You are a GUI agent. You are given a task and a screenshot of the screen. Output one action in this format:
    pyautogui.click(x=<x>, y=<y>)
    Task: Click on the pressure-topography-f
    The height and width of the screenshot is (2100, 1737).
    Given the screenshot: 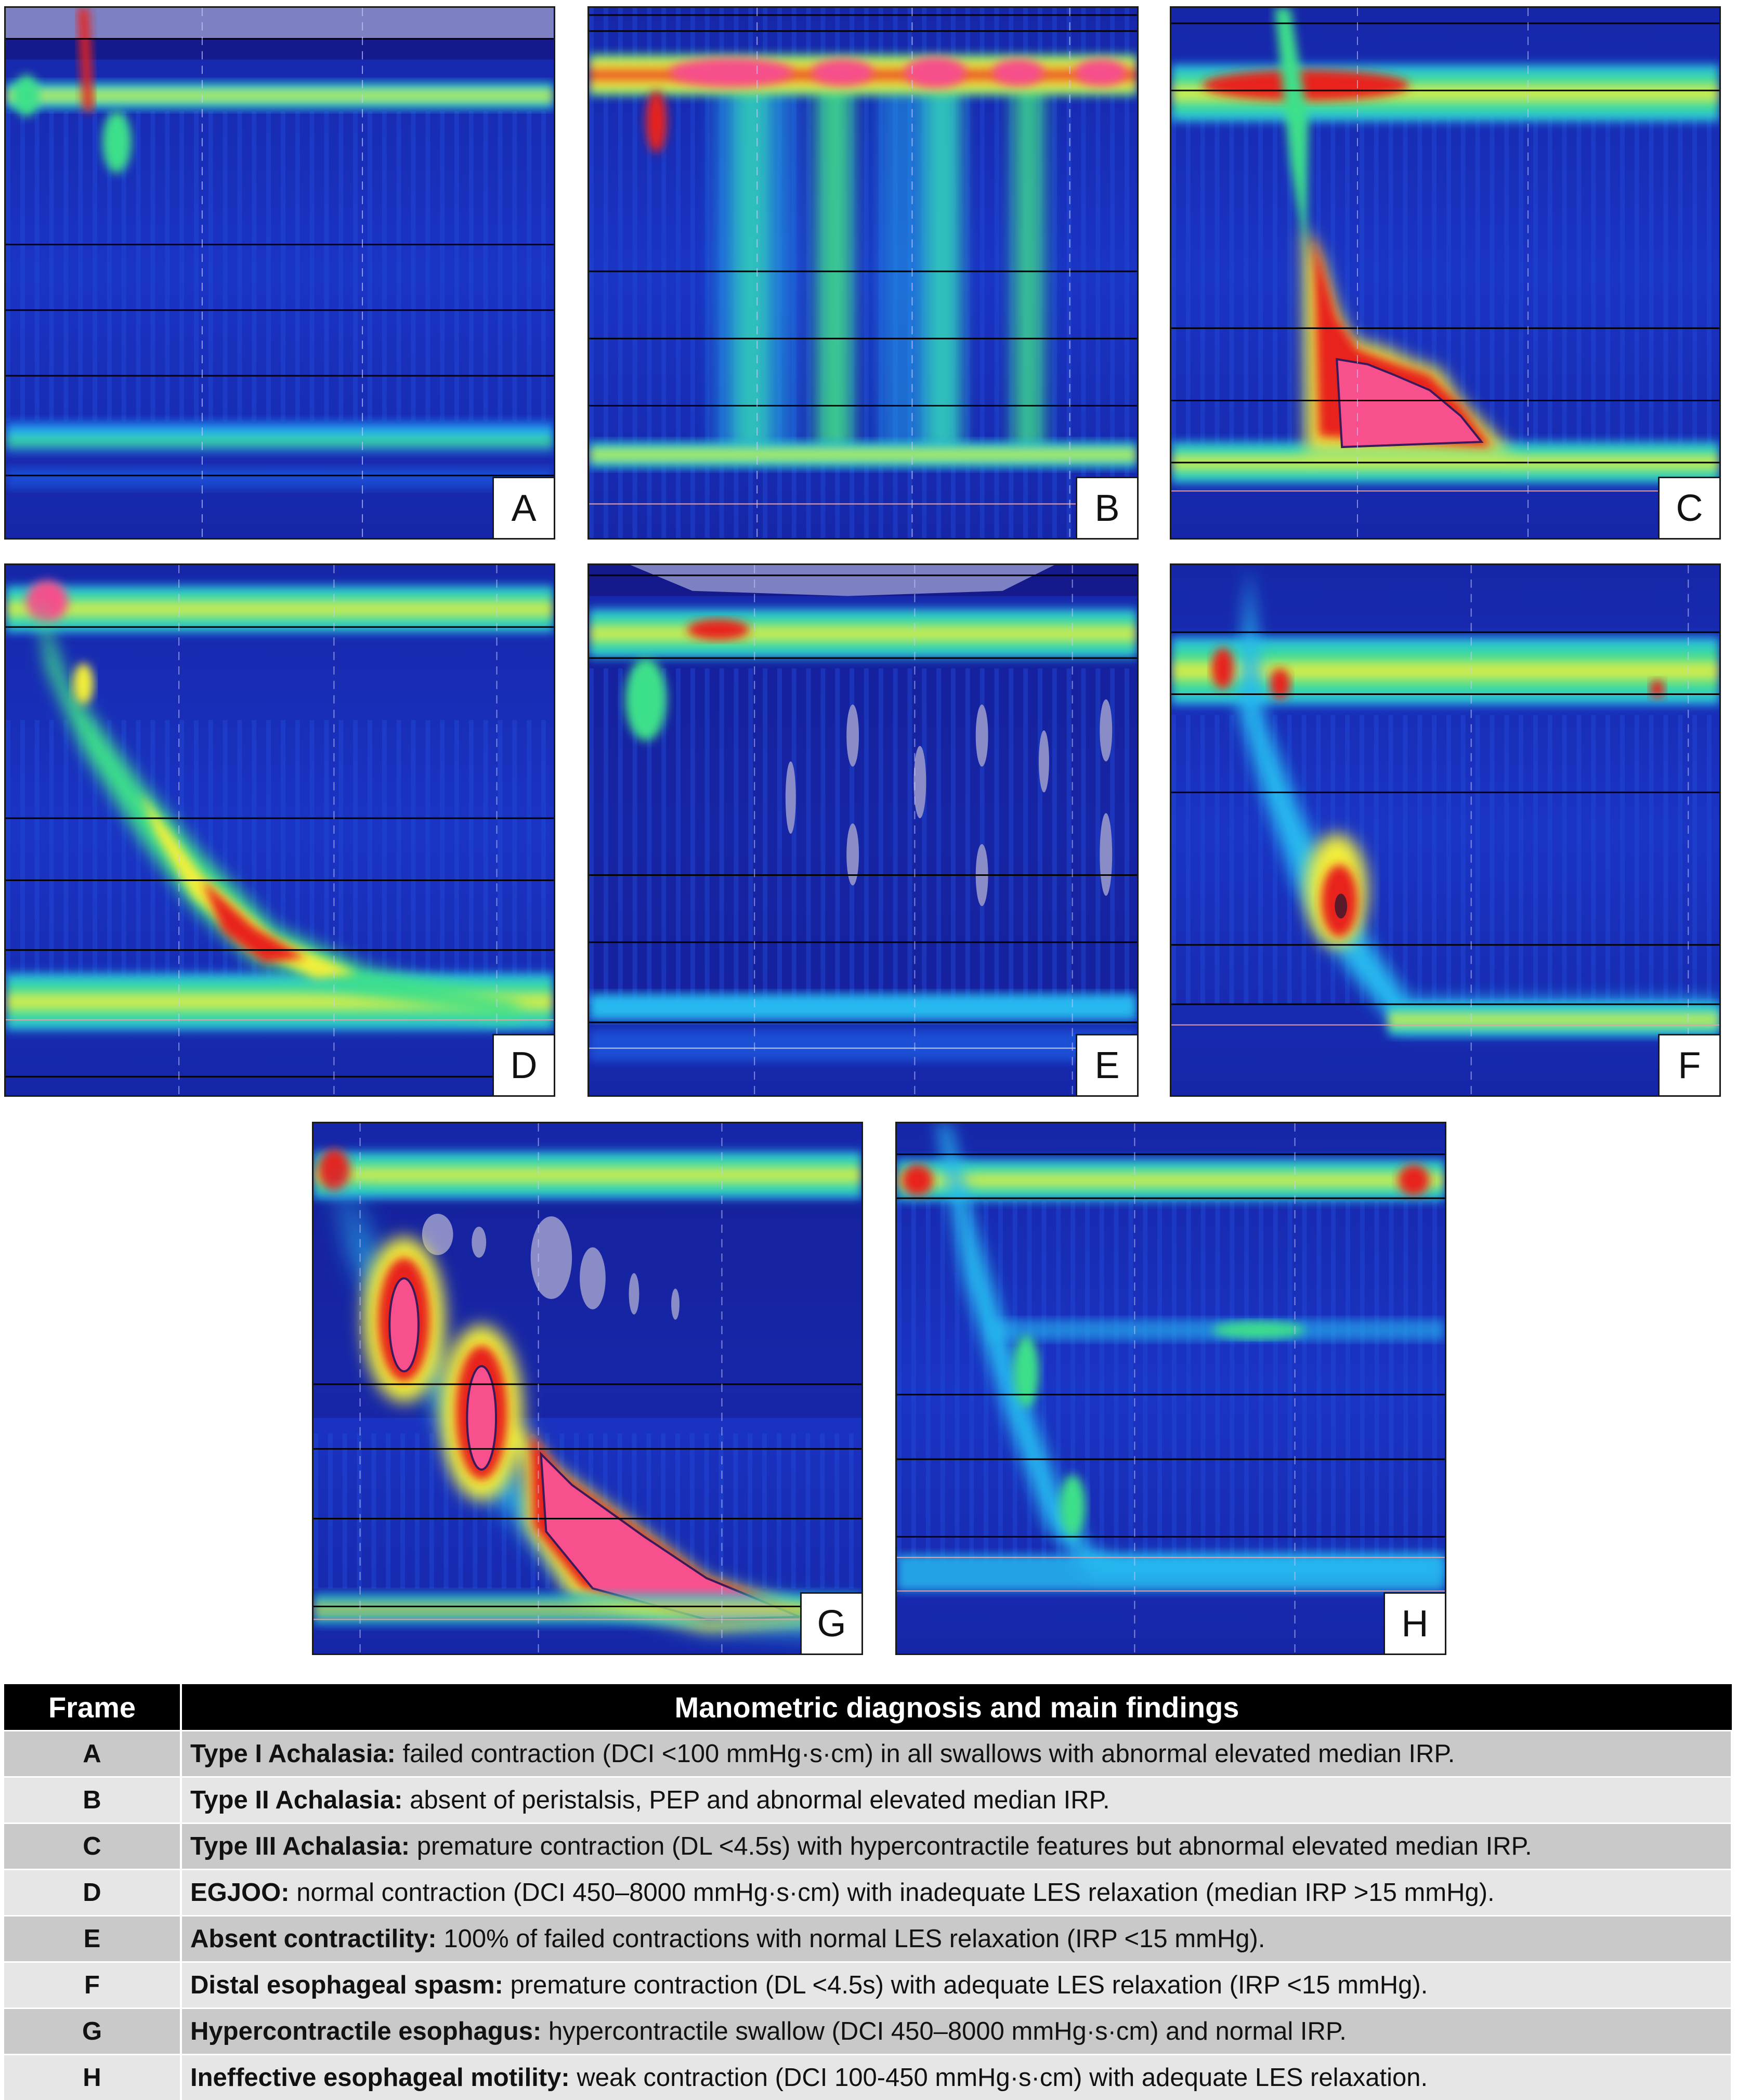 What is the action you would take?
    pyautogui.click(x=1445, y=830)
    